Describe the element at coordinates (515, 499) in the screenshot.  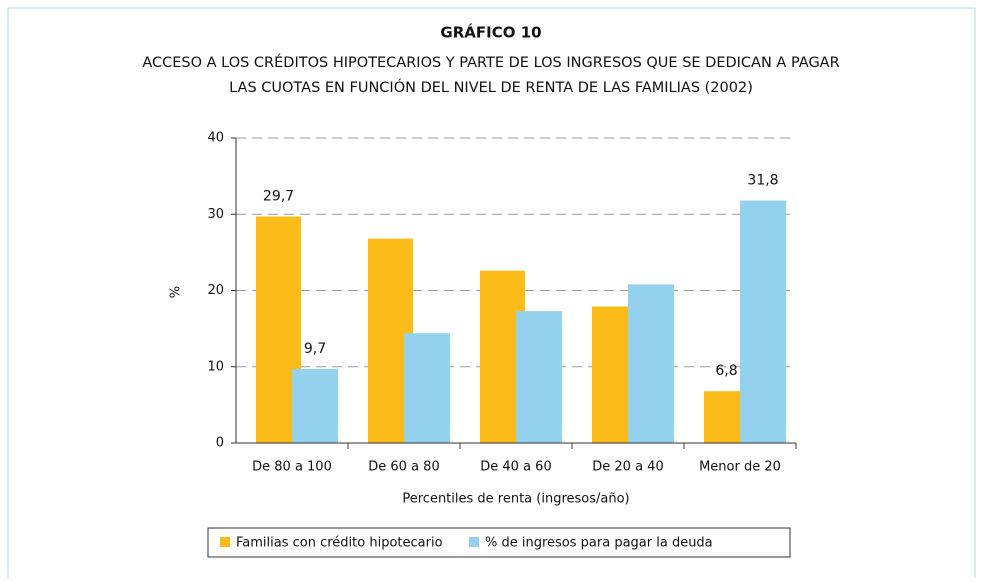
I see `x-axis-label: Percentiles de renta (ingresos/año)` at that location.